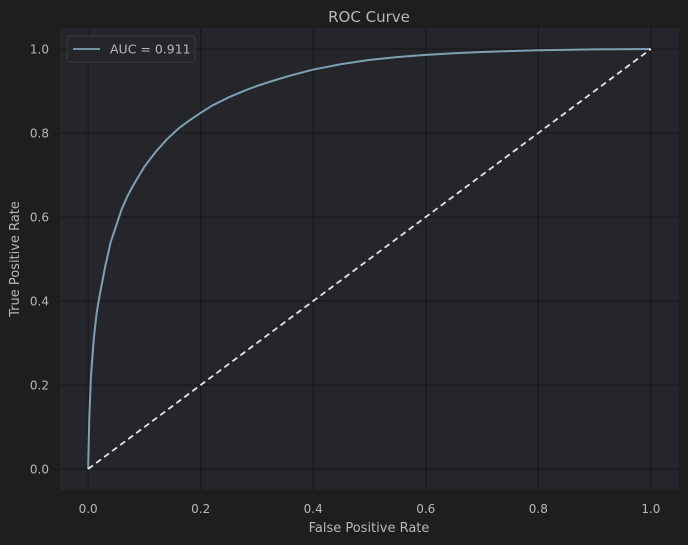 The image size is (688, 545). I want to click on y-tick-label: 1.0, so click(39, 50).